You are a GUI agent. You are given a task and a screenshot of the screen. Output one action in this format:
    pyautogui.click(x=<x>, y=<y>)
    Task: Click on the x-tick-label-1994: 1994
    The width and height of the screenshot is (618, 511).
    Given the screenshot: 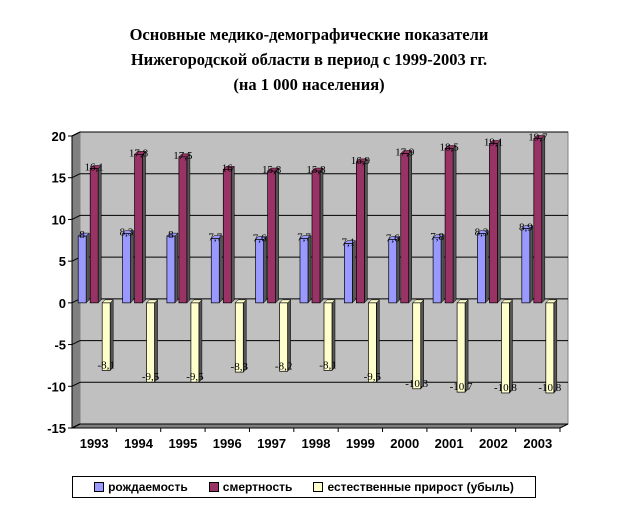 What is the action you would take?
    pyautogui.click(x=139, y=443)
    